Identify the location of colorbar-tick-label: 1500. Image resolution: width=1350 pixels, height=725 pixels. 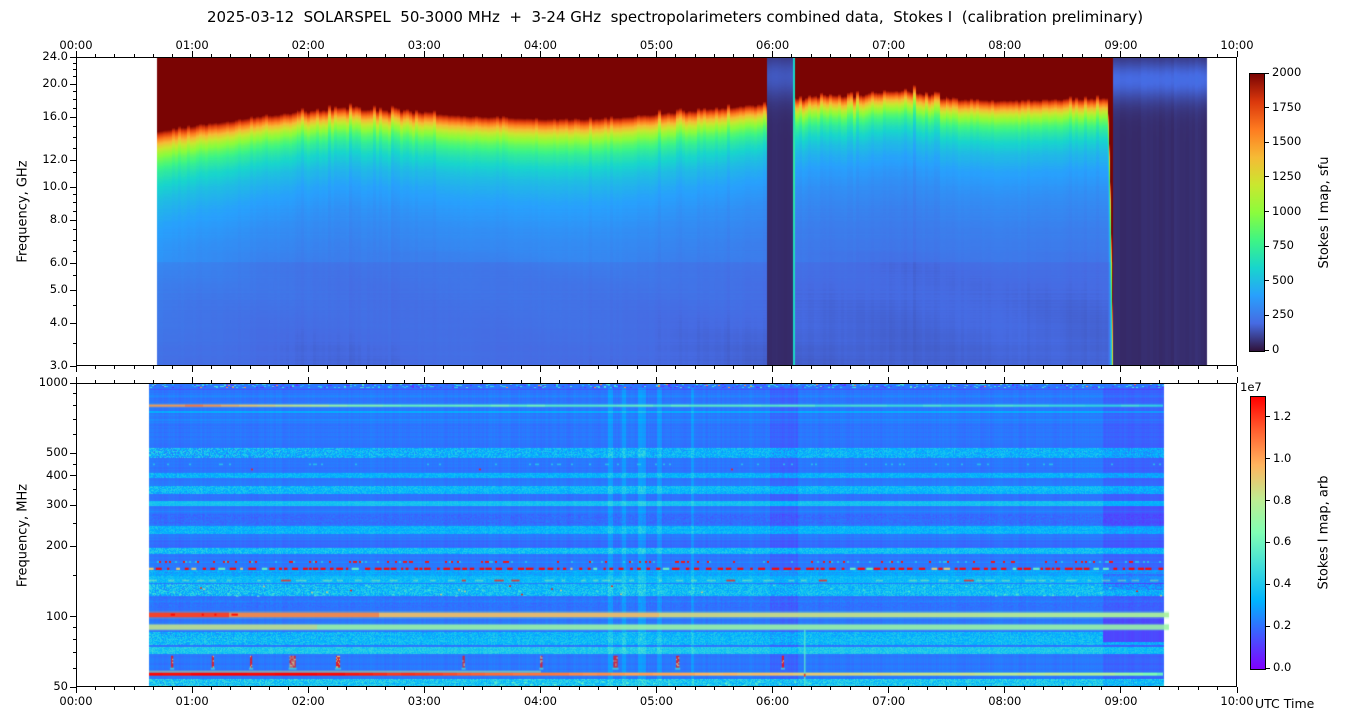
(1287, 141).